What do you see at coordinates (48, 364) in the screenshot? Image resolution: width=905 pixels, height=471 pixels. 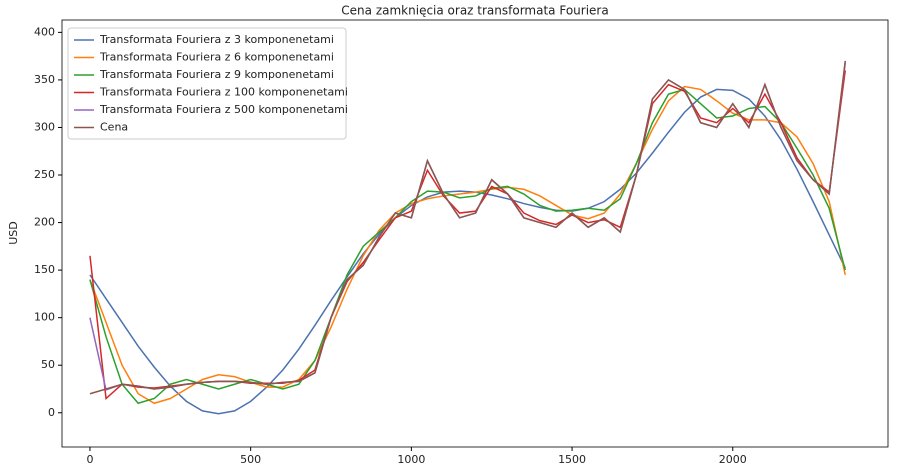 I see `y-tick-label: 50` at bounding box center [48, 364].